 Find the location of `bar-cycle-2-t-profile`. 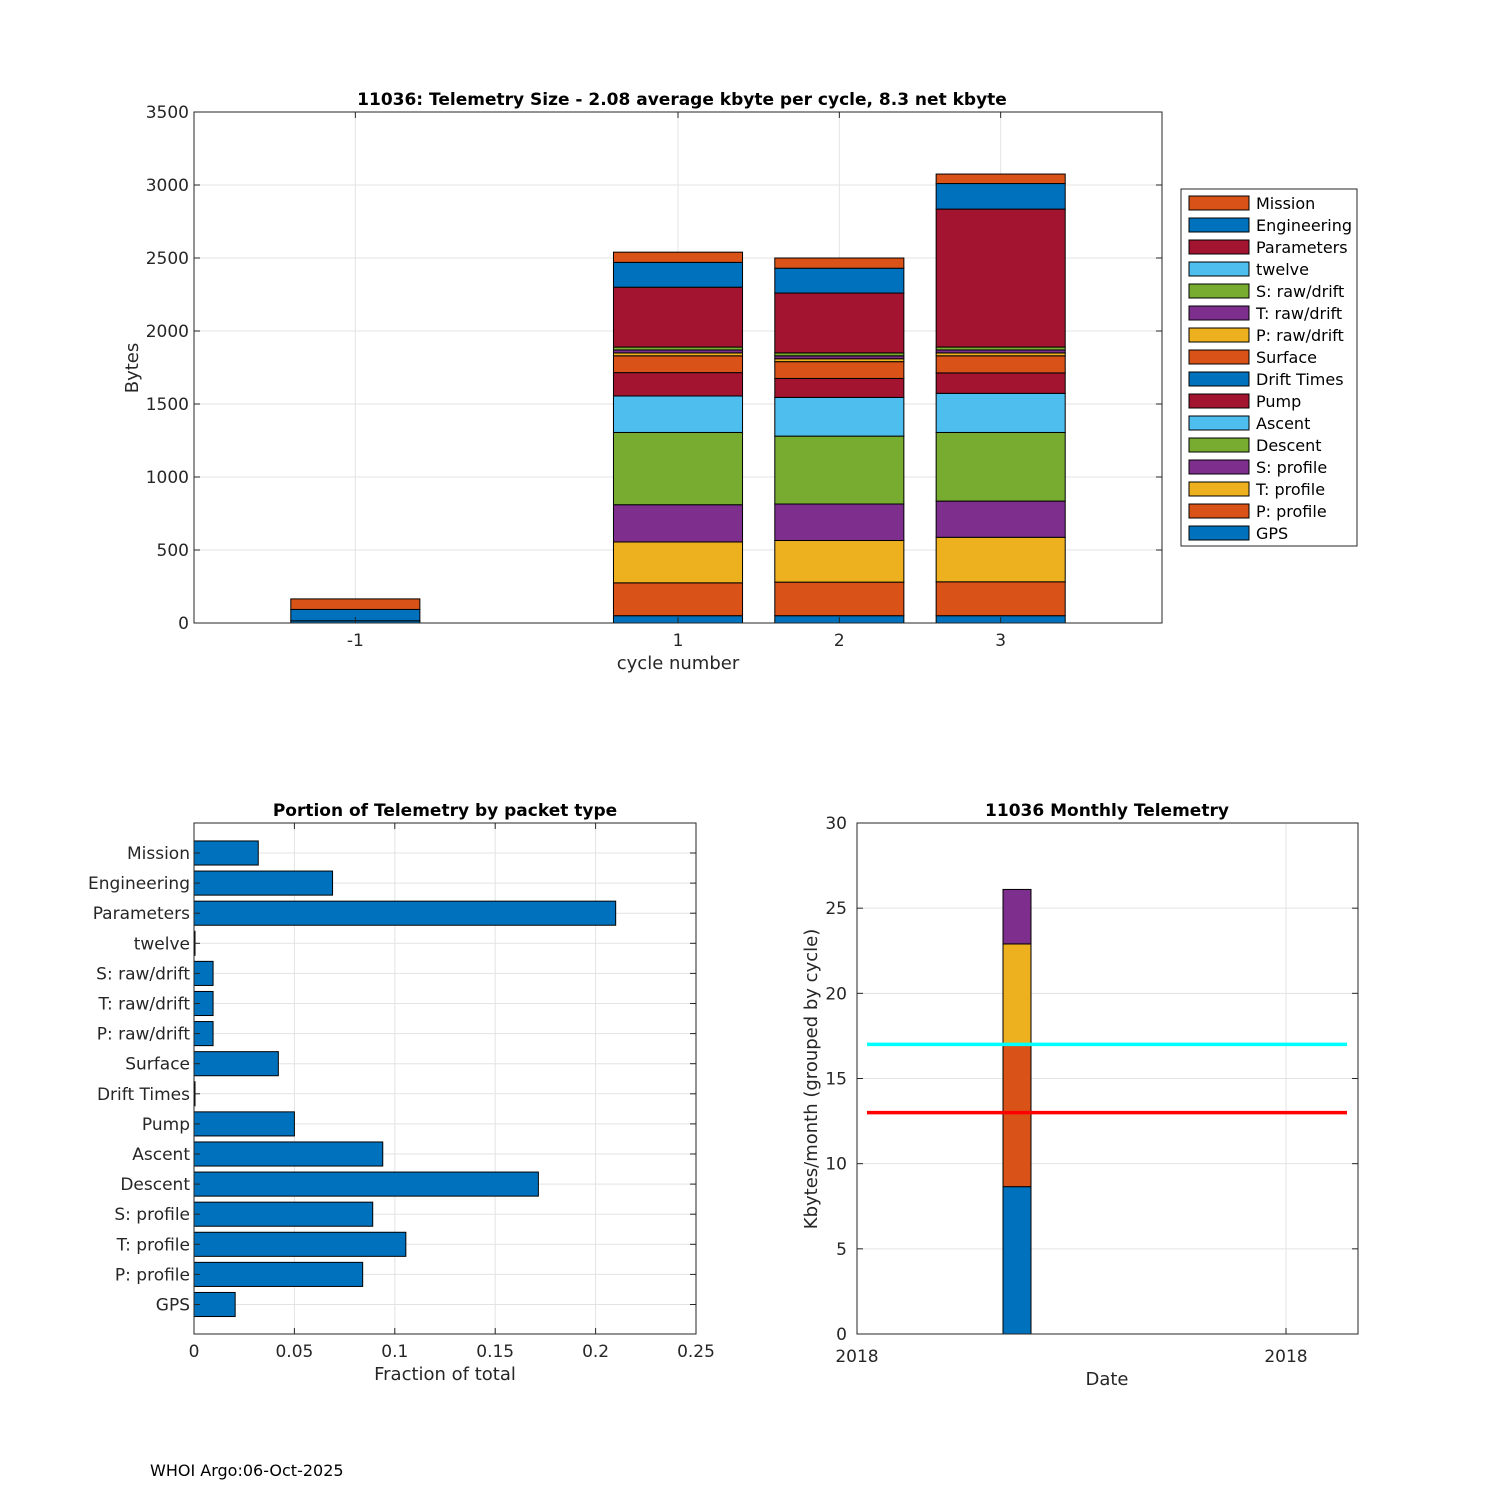

bar-cycle-2-t-profile is located at coordinates (839, 561).